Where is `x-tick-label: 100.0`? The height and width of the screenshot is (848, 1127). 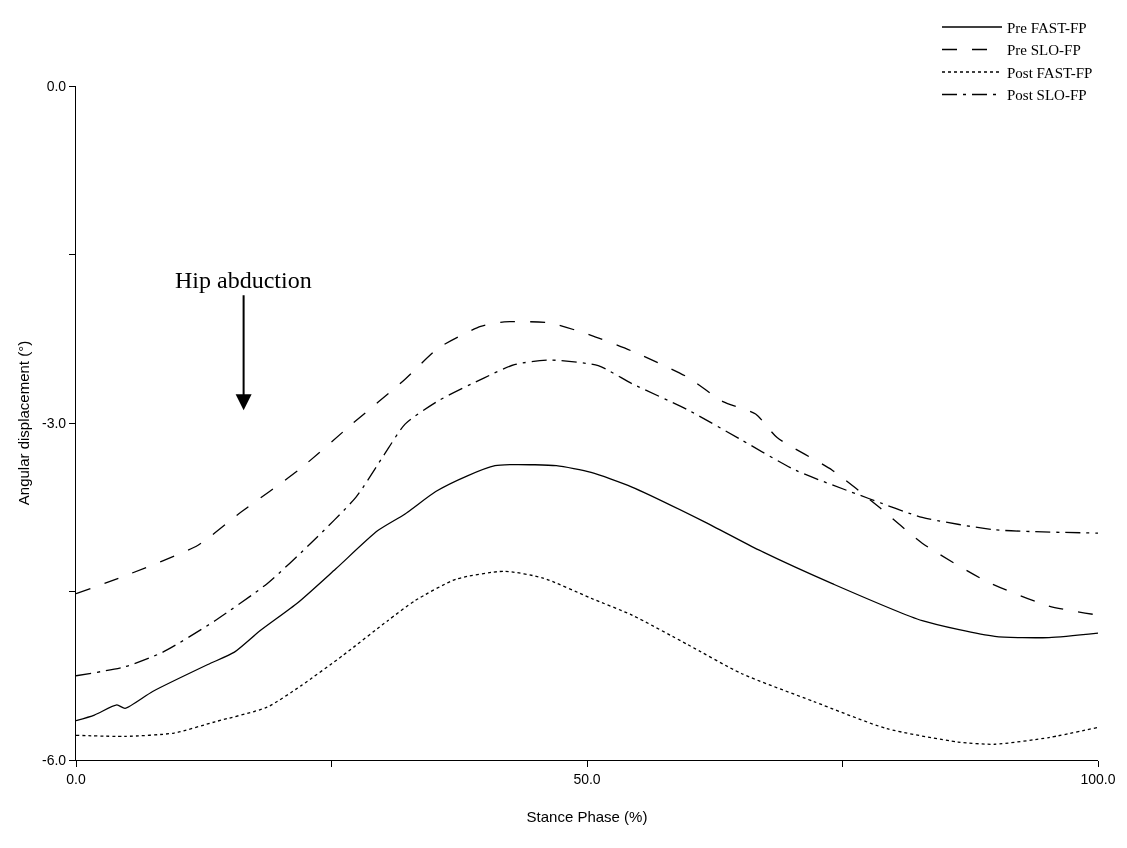
x-tick-label: 100.0 is located at coordinates (1098, 778).